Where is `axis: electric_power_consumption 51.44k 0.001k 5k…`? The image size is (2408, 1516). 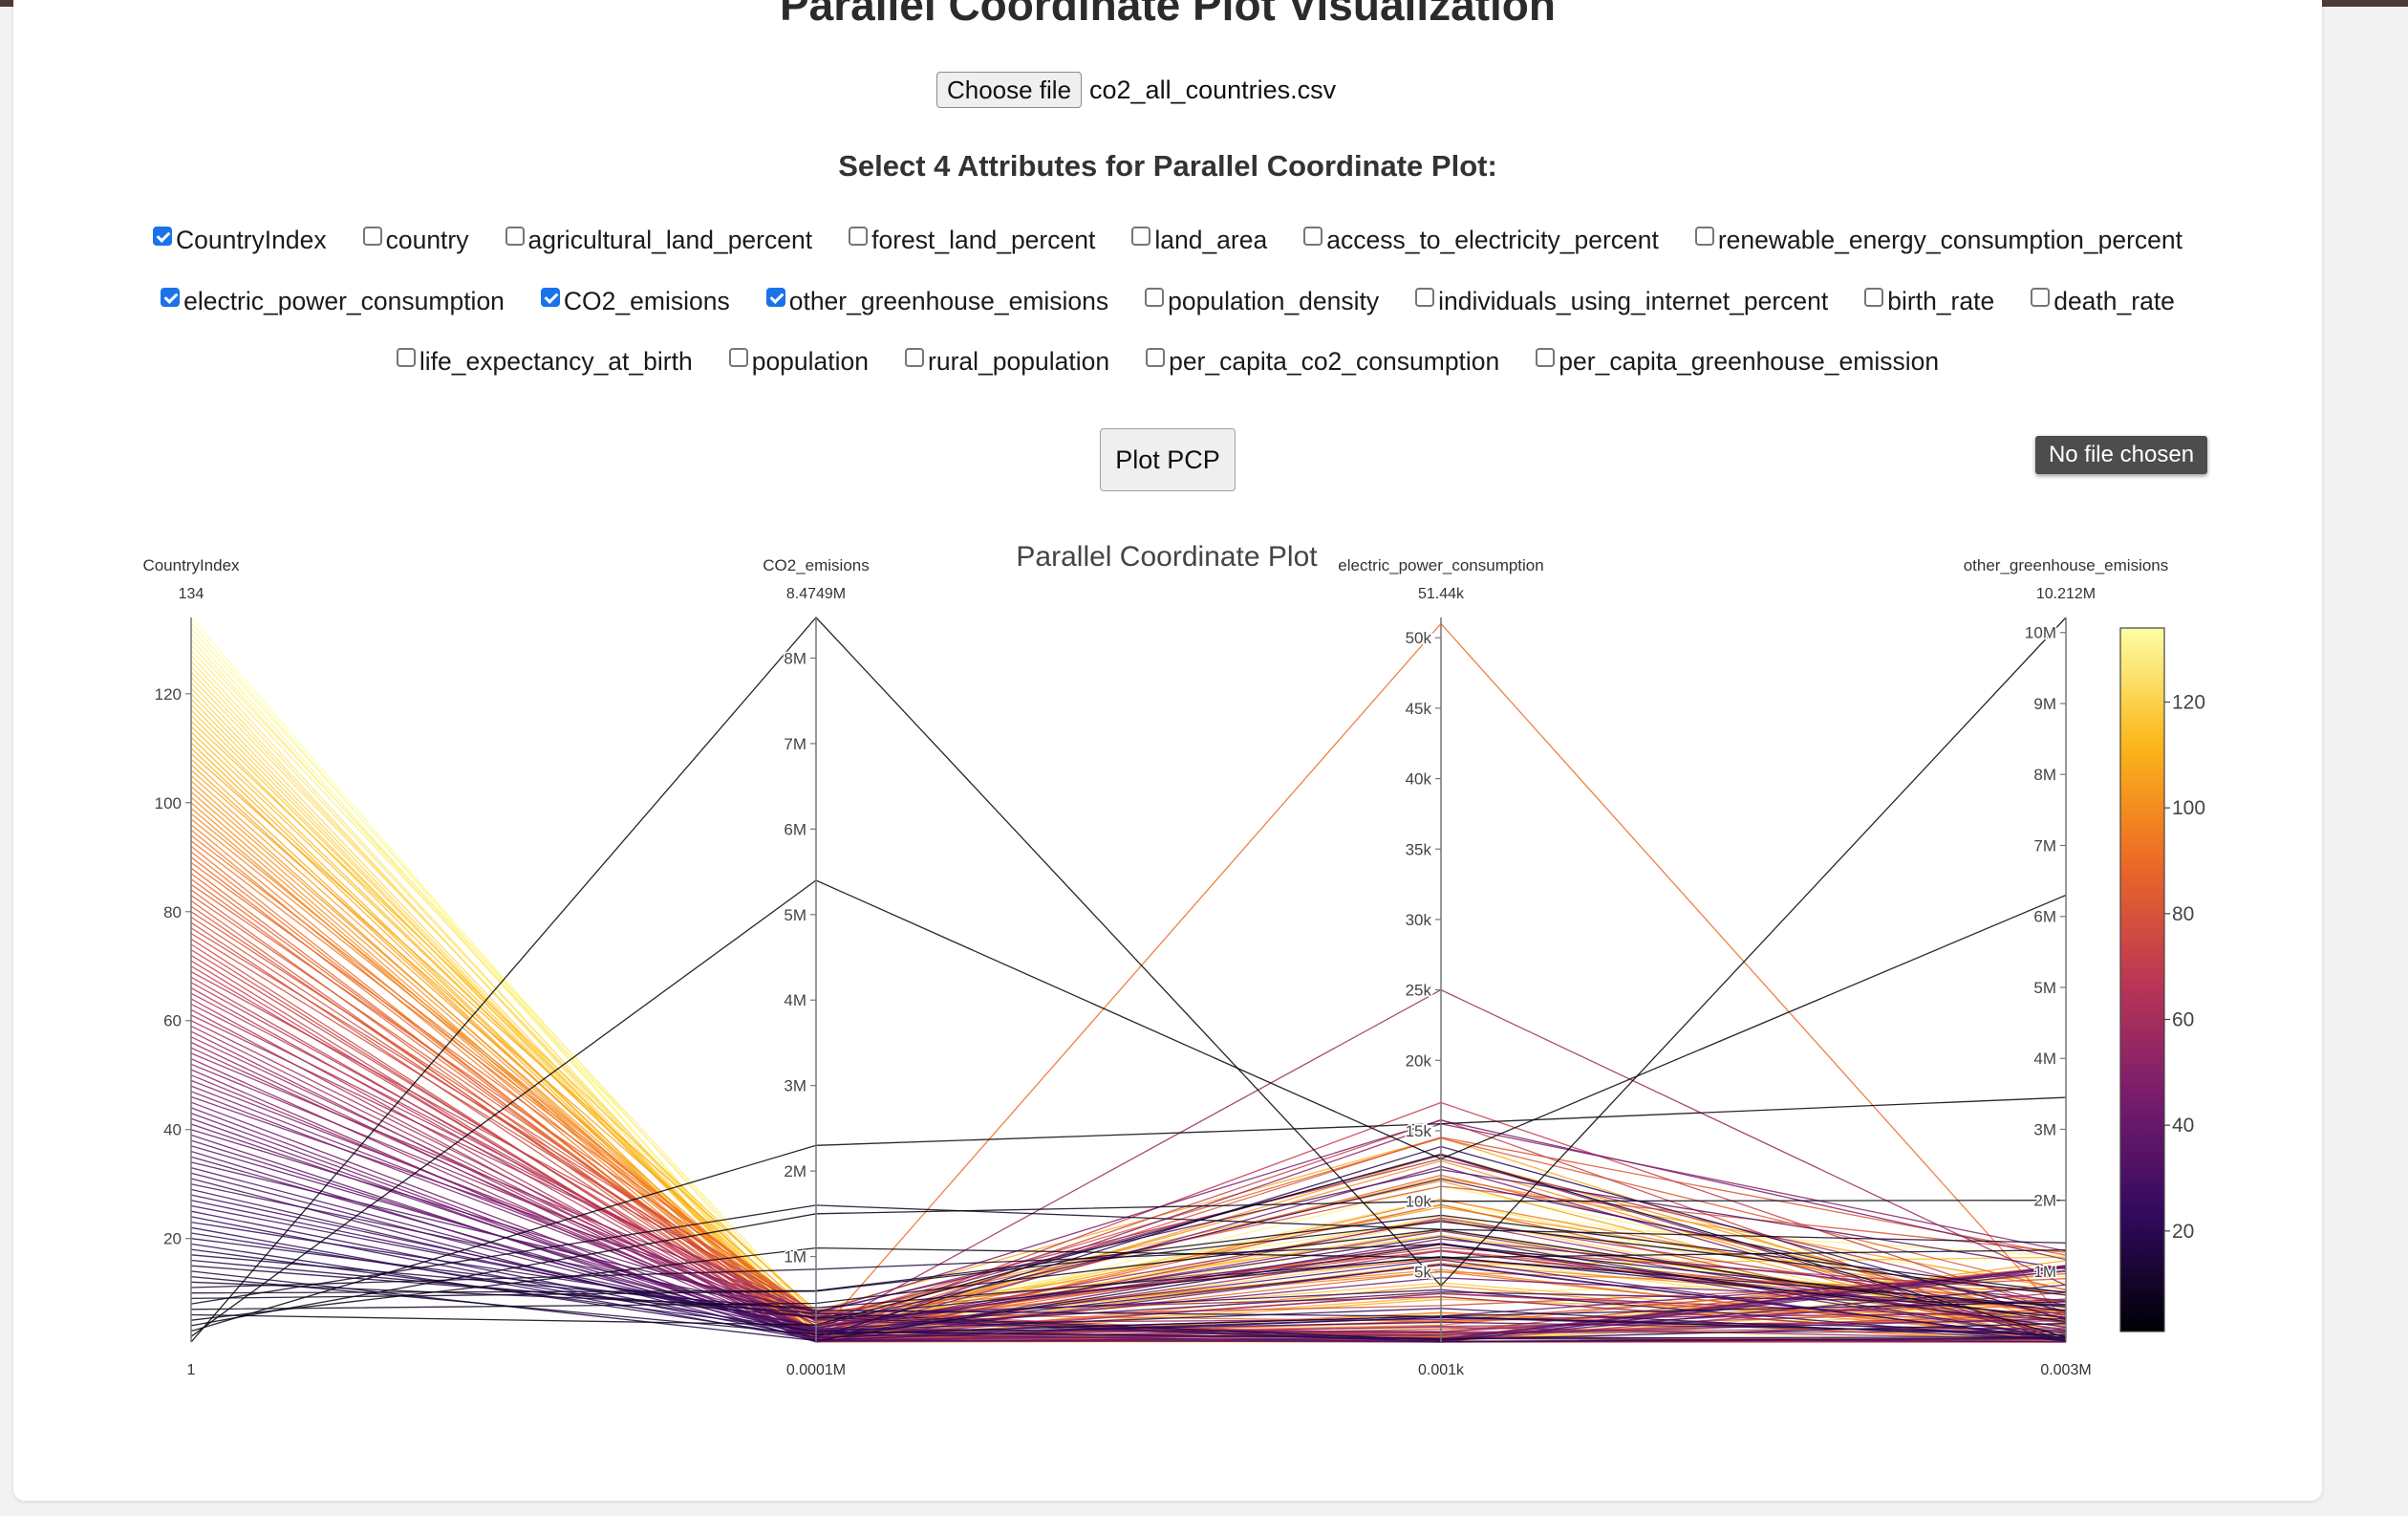
axis: electric_power_consumption 51.44k 0.001k 5k… is located at coordinates (1441, 967).